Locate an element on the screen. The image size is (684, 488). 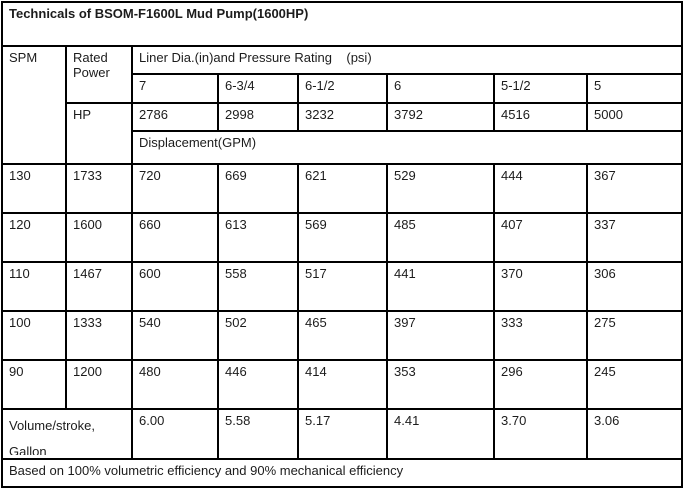
displacement-value: 621 is located at coordinates (342, 188).